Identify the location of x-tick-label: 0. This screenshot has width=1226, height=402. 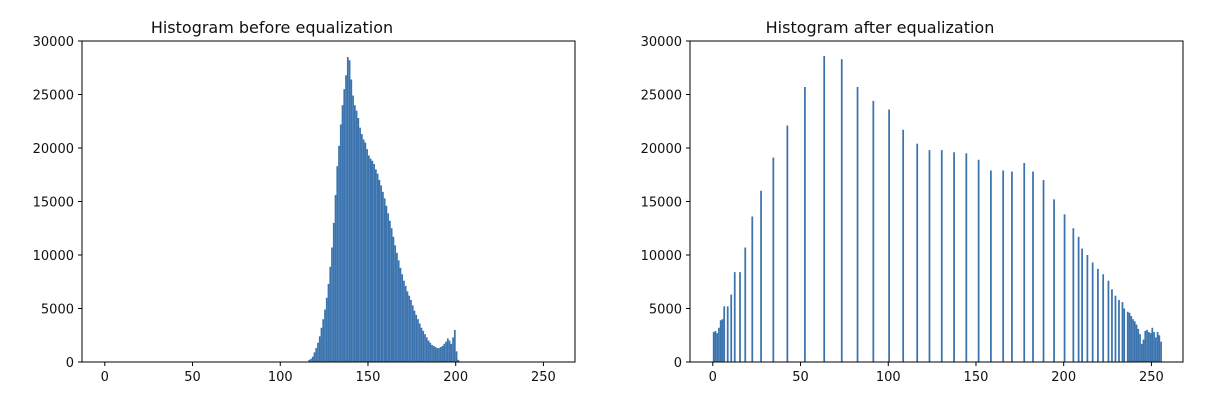
(105, 377).